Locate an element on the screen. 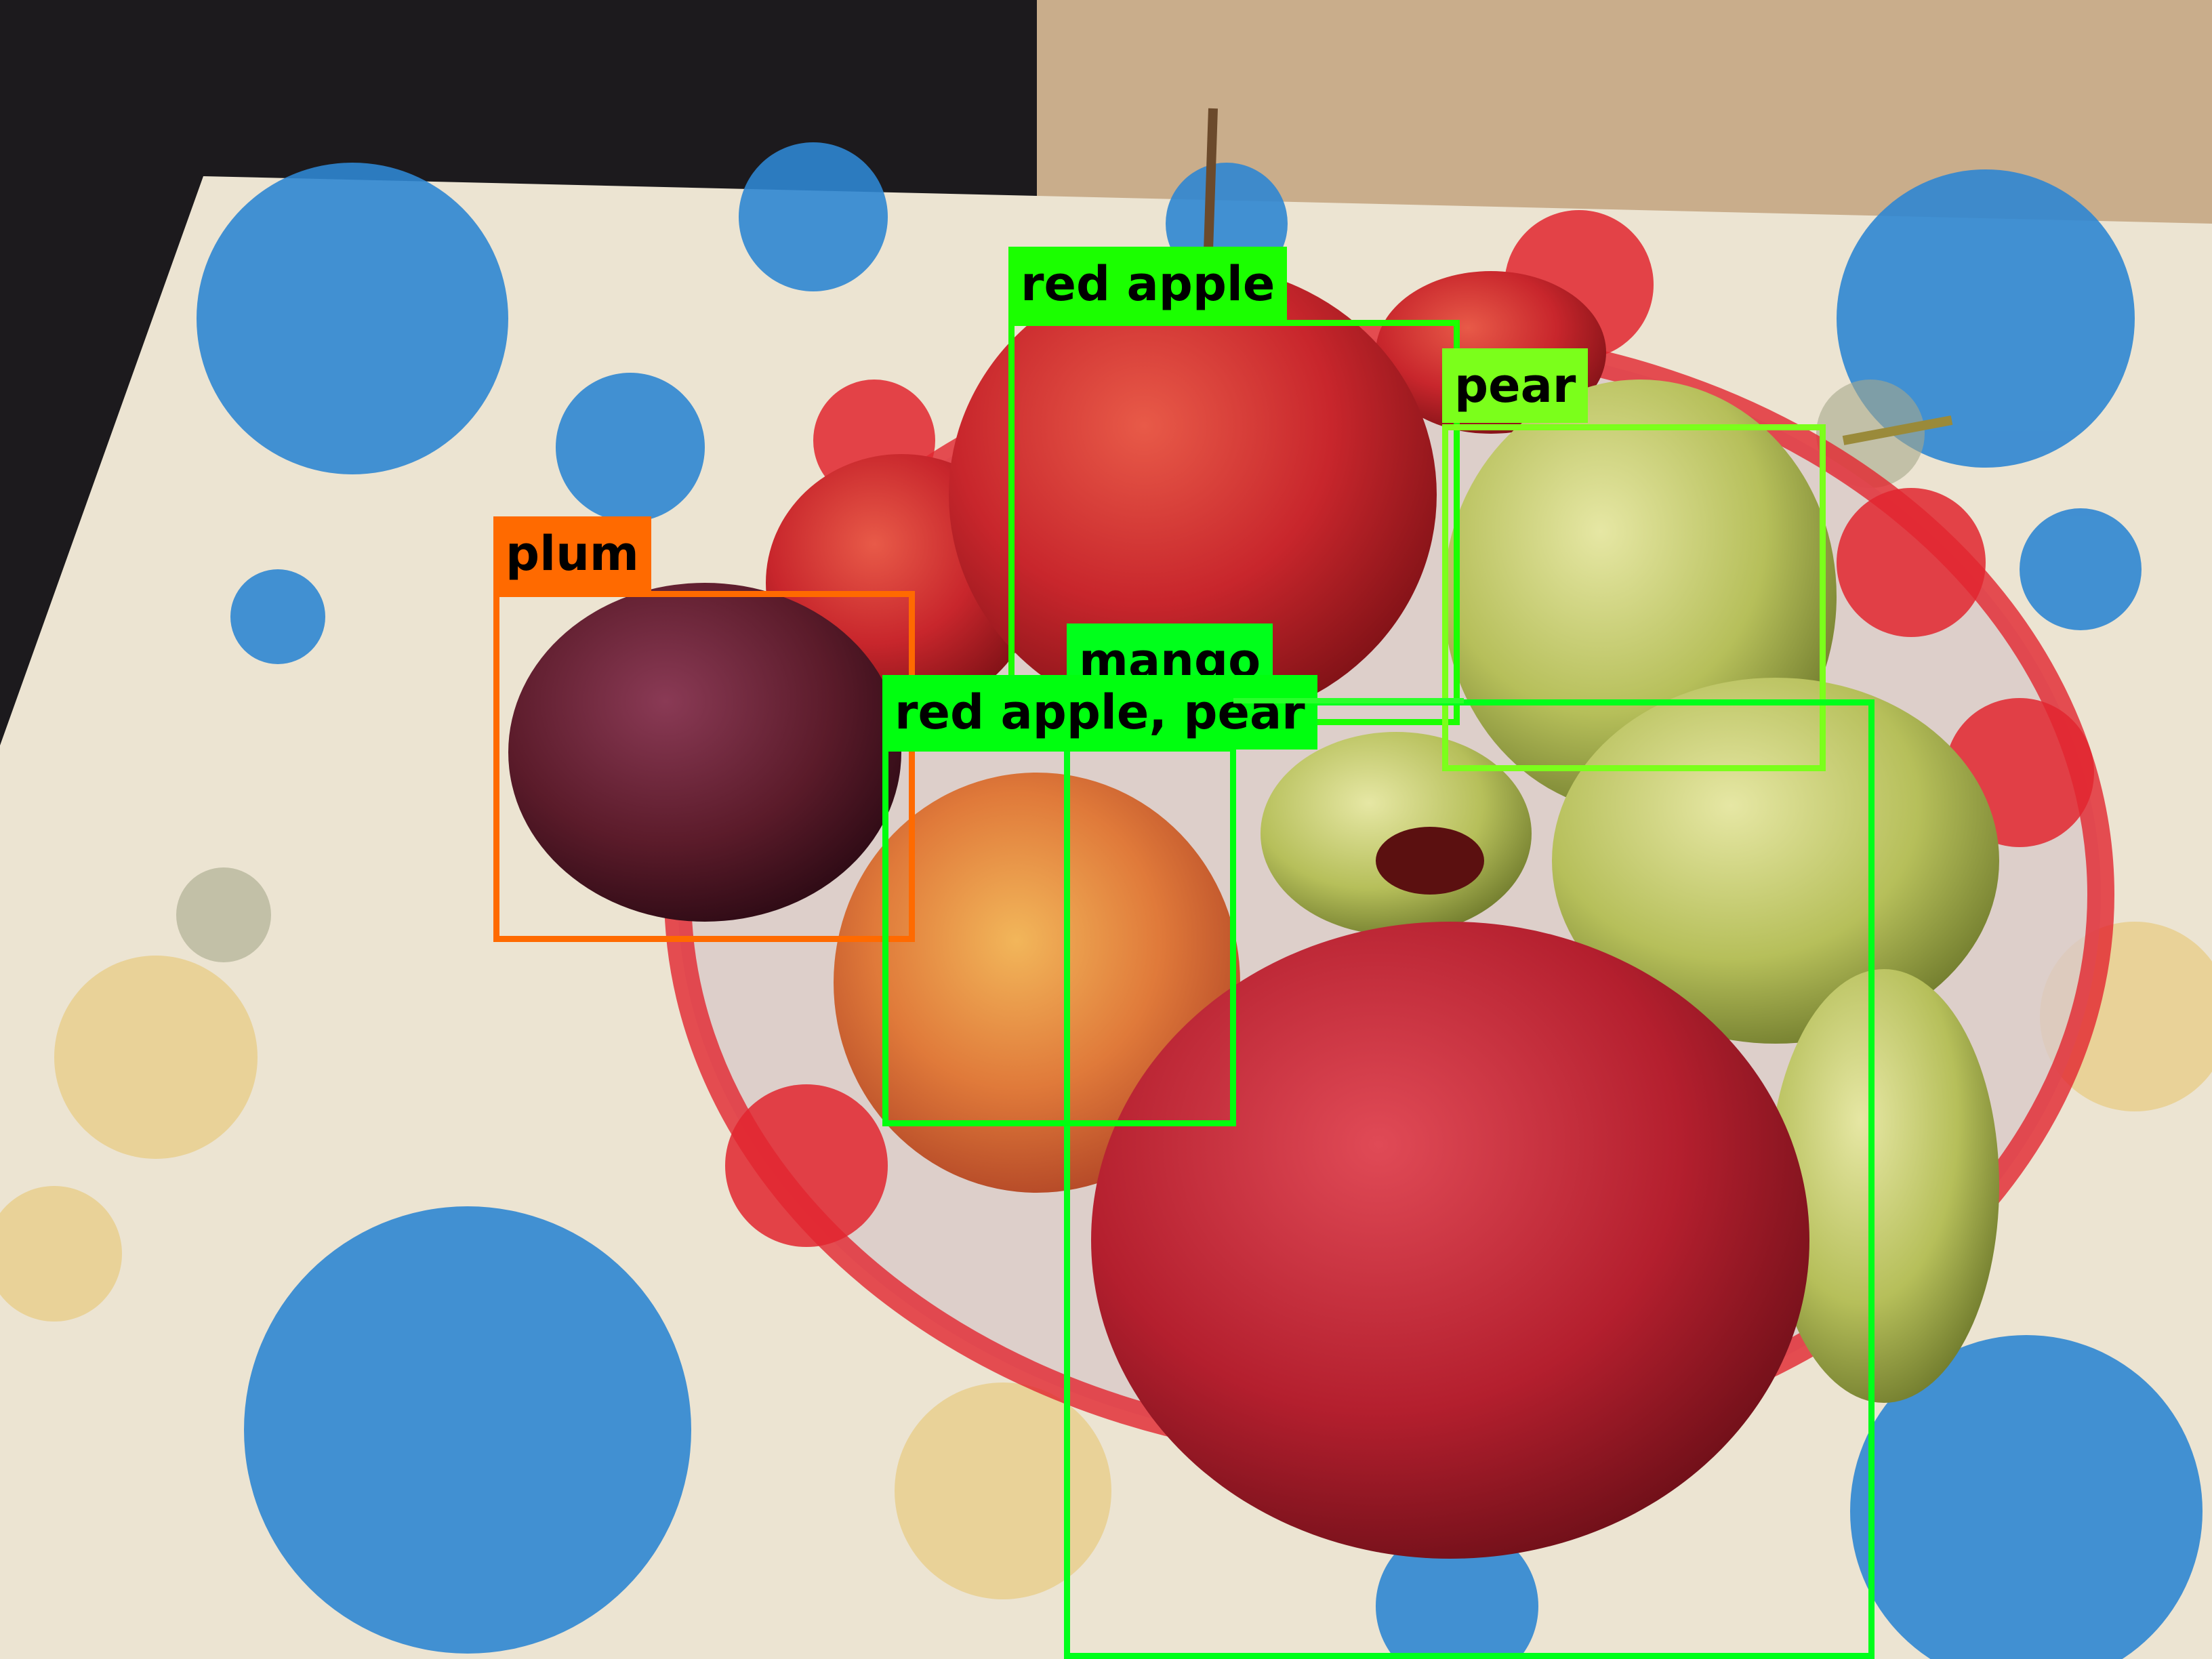 This screenshot has width=2212, height=1659. plum-detection-box is located at coordinates (704, 766).